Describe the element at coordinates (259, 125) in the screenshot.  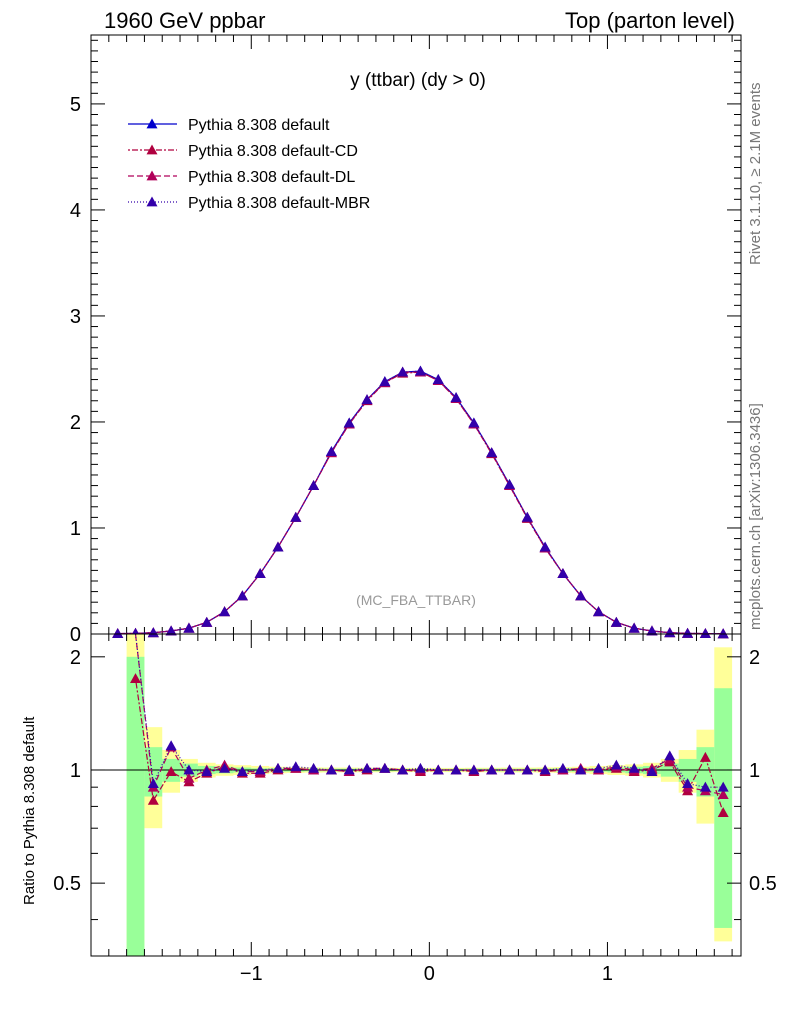
I see `legend-label: Pythia 8.308 default` at that location.